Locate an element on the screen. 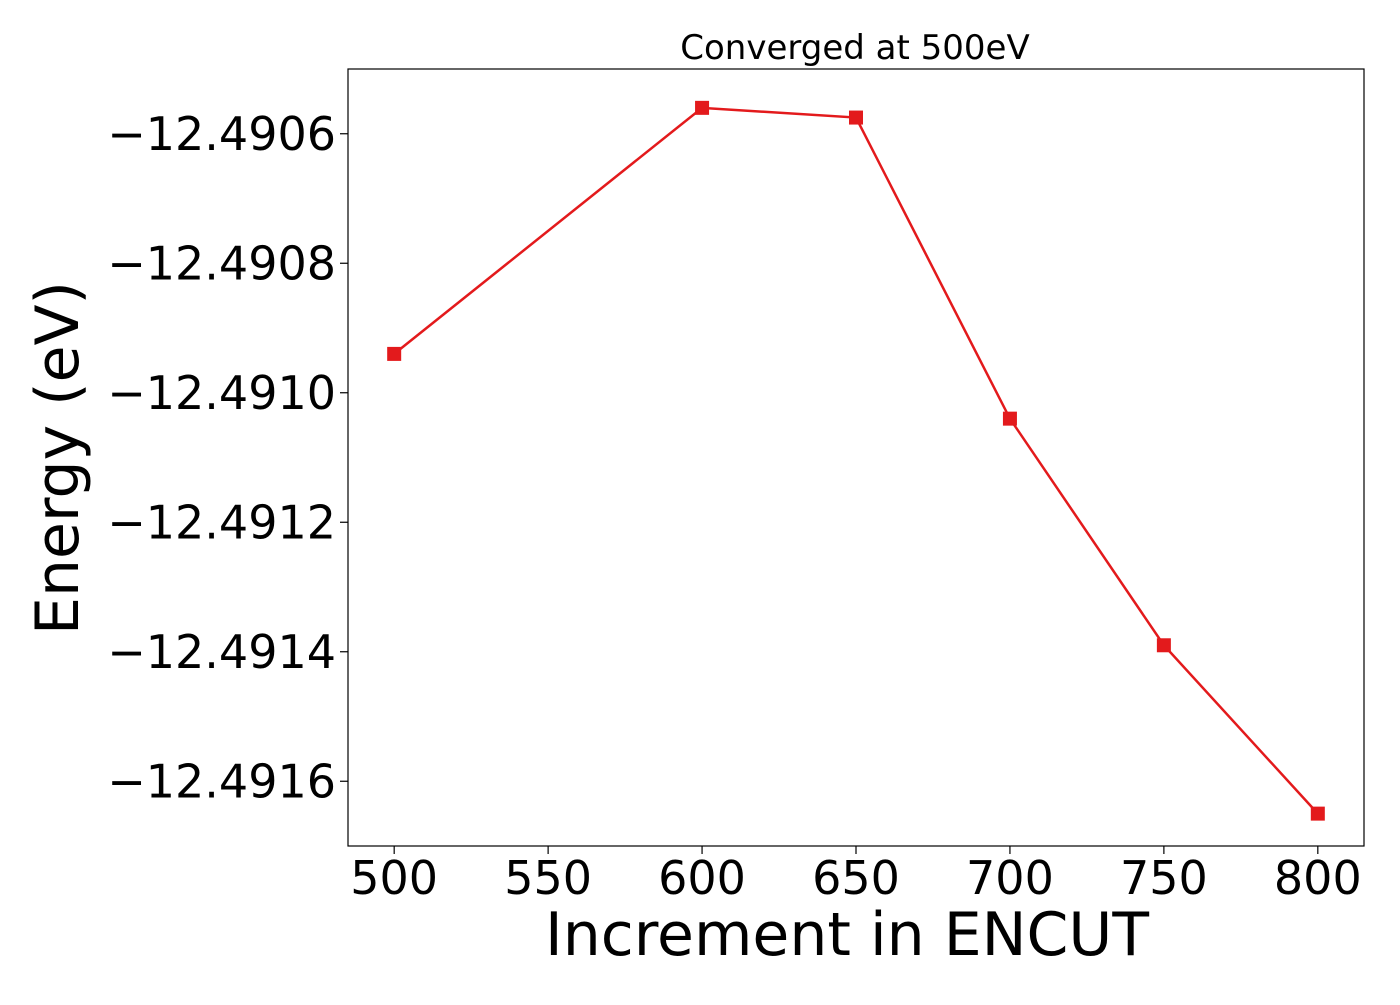 This screenshot has height=1005, width=1400. x-tick-label: 750 is located at coordinates (1164, 878).